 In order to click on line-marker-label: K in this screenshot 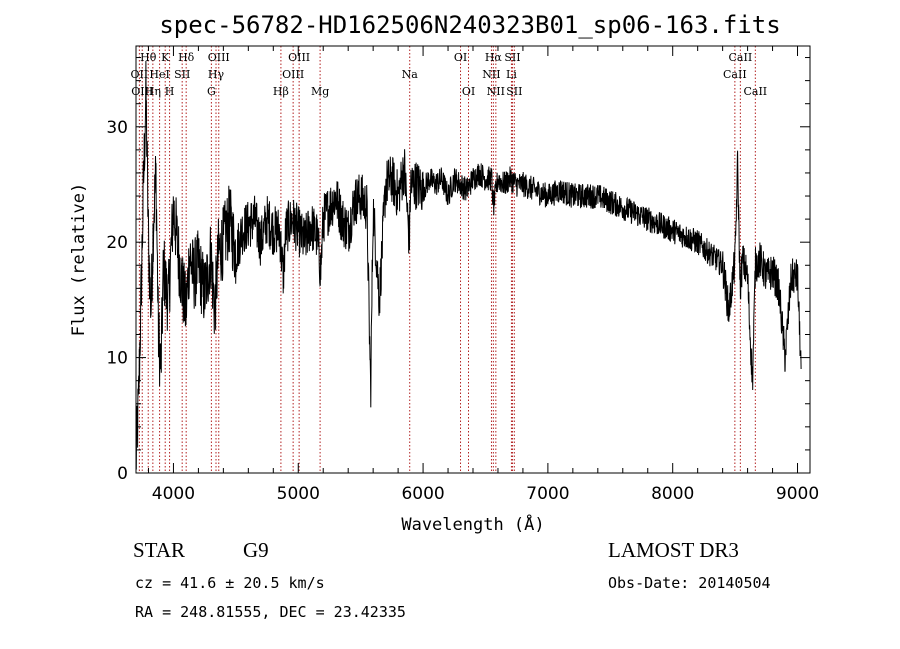, I will do `click(165, 57)`.